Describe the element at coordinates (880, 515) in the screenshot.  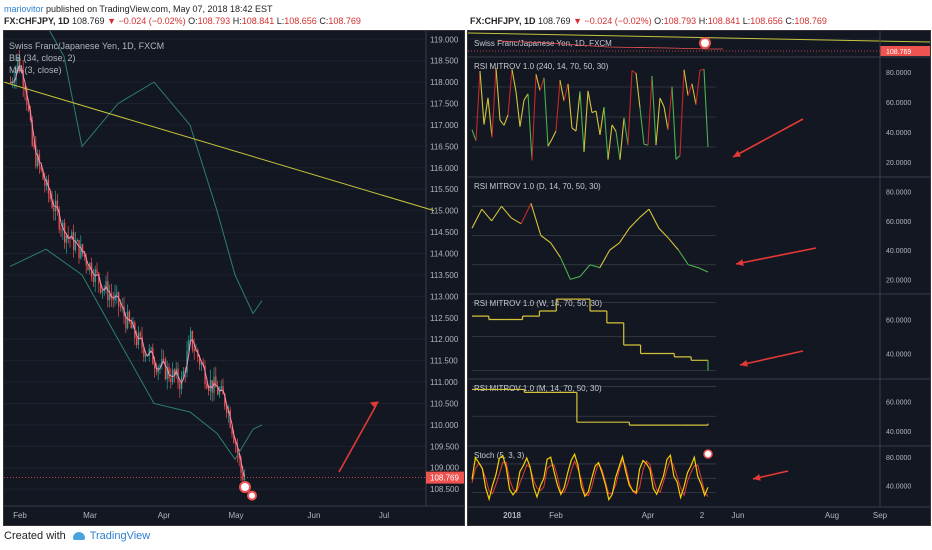
I see `time-tick-label: Sep` at that location.